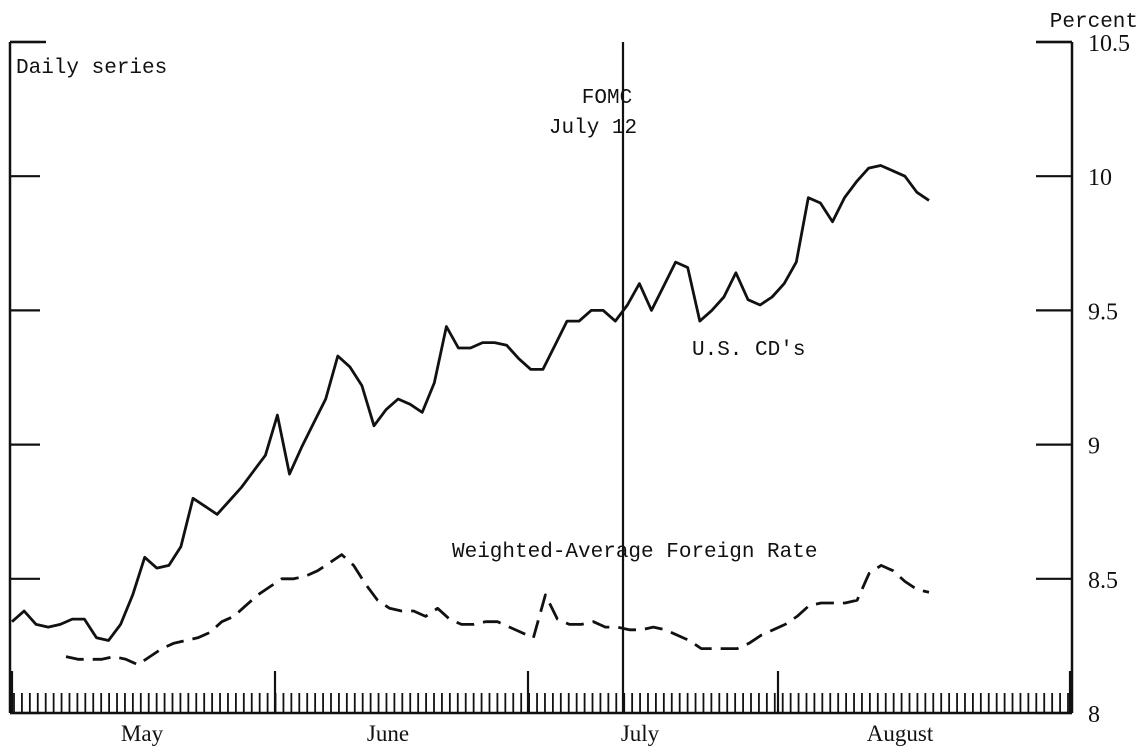  Describe the element at coordinates (541, 692) in the screenshot. I see `x-axis-ticks` at that location.